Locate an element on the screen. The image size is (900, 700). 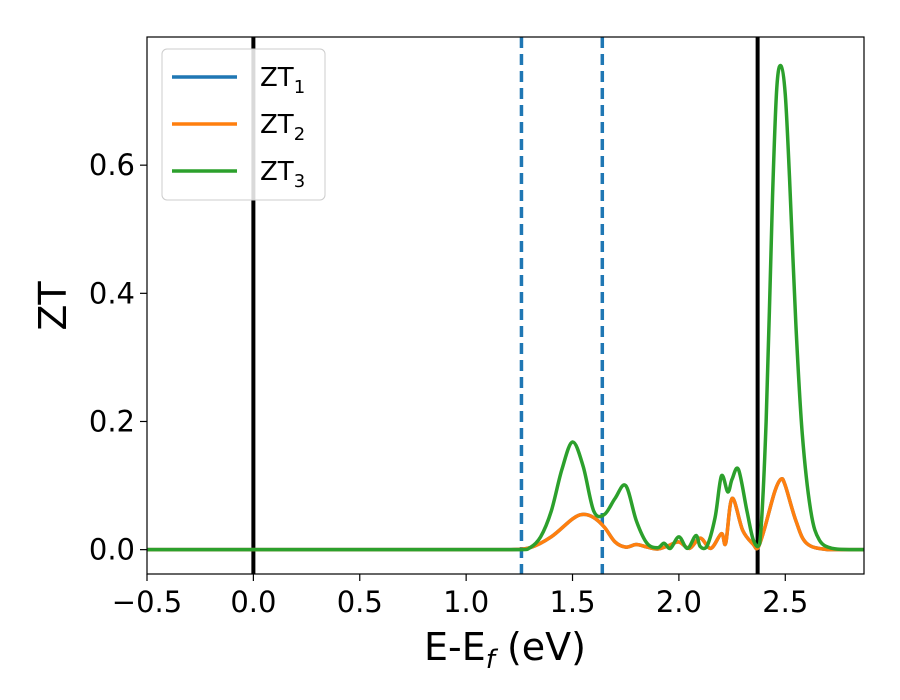
y-tick-label: 0.6 is located at coordinates (112, 165).